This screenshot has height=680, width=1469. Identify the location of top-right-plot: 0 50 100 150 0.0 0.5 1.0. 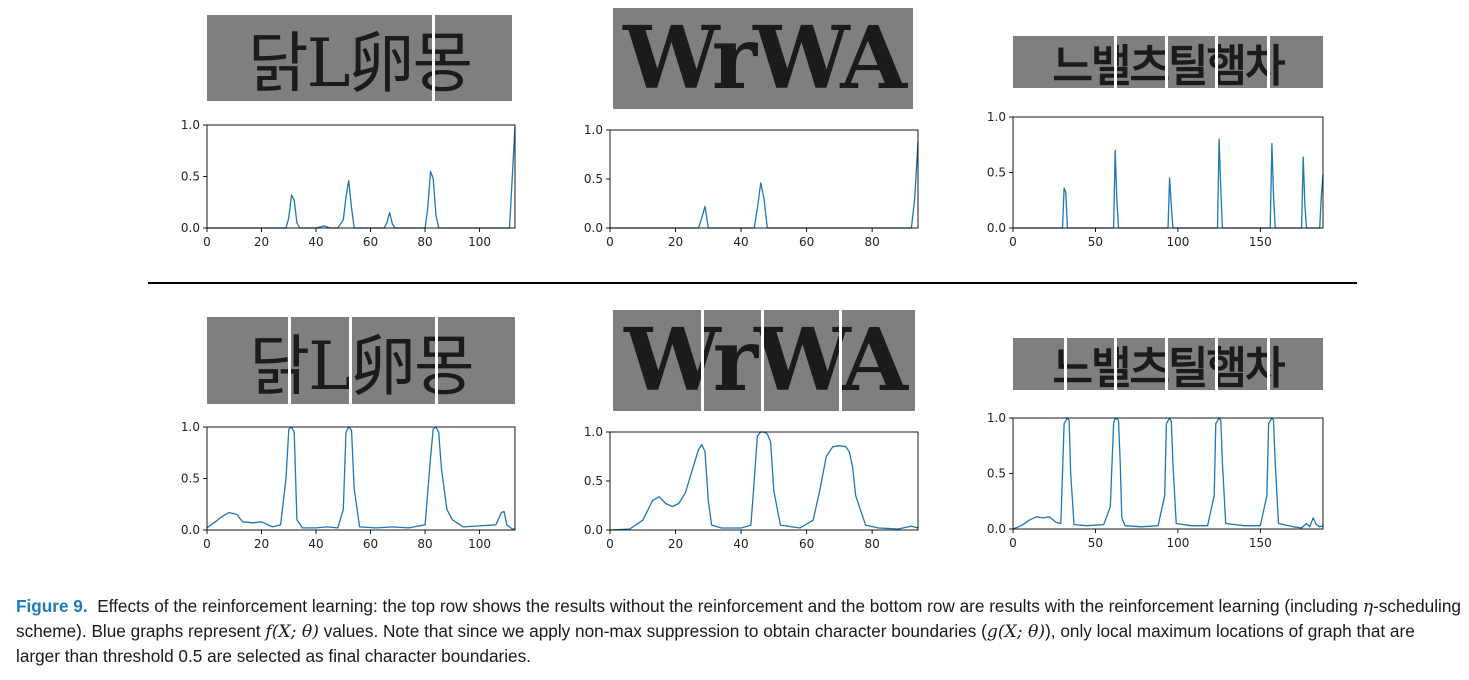
(1155, 179).